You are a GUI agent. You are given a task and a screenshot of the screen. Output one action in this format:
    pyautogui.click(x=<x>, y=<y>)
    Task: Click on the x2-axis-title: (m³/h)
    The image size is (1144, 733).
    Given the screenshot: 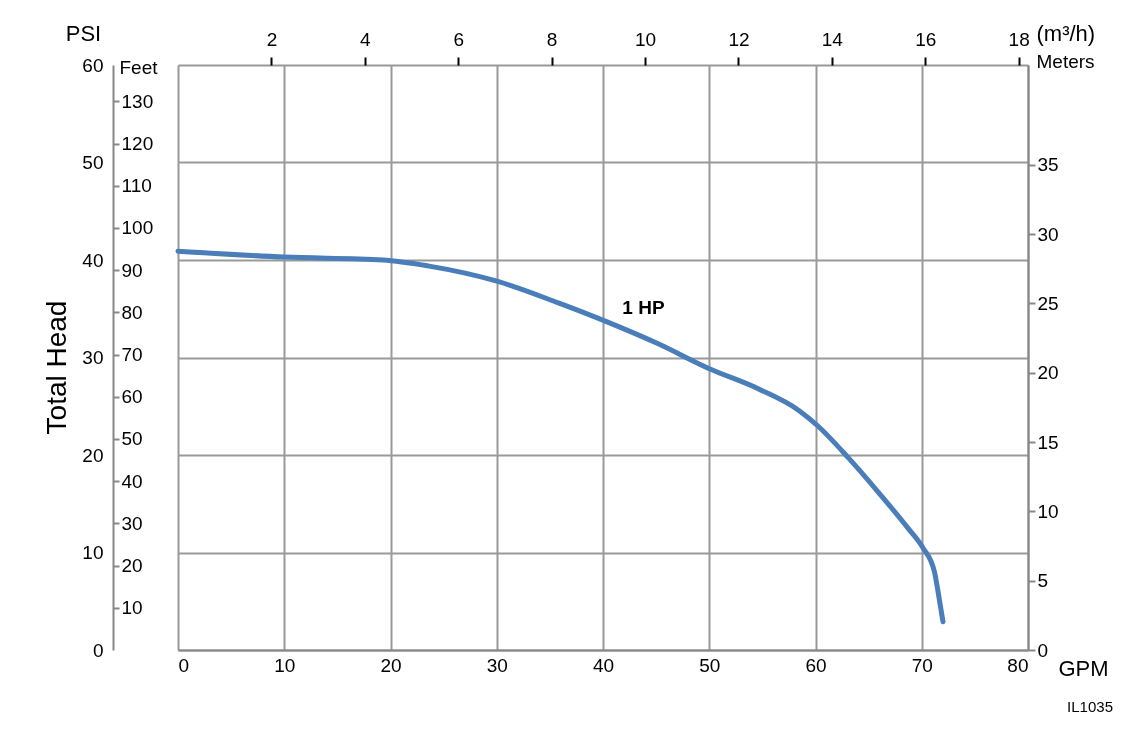 What is the action you would take?
    pyautogui.click(x=1066, y=33)
    